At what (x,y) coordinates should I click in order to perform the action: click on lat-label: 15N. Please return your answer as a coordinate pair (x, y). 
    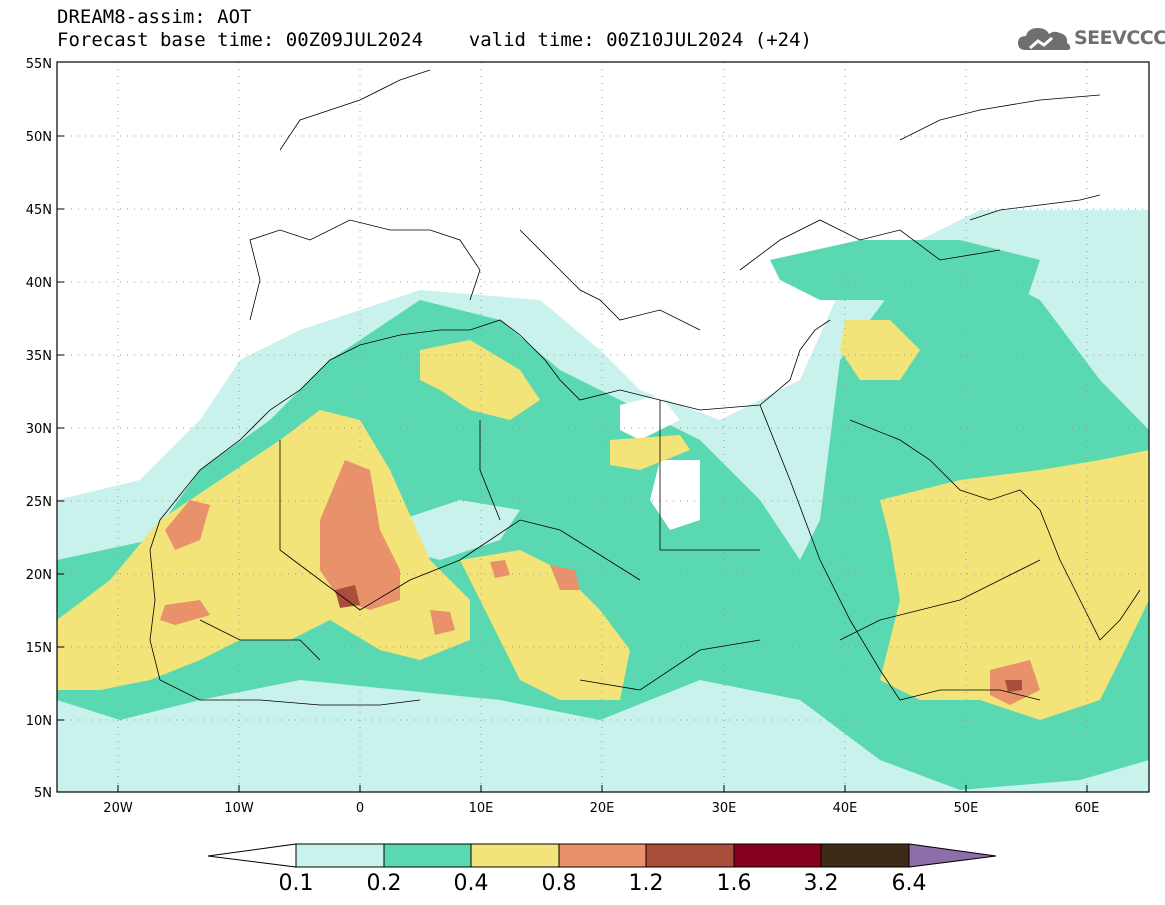
    Looking at the image, I should click on (39, 648).